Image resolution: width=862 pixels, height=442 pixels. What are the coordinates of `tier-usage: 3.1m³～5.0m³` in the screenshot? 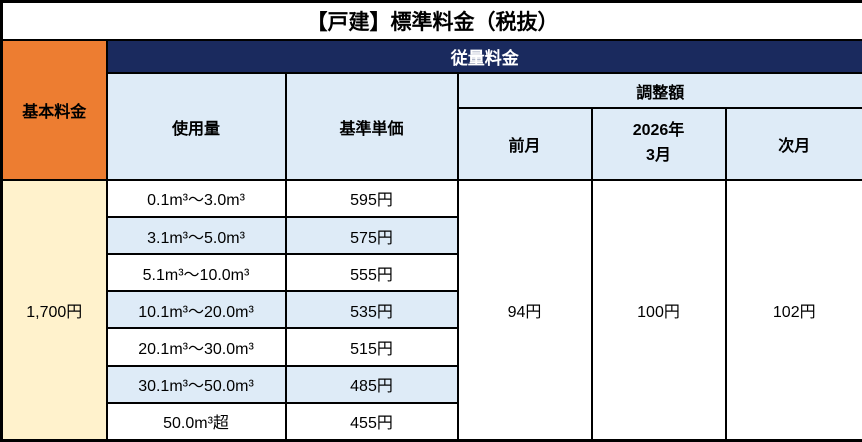 It's located at (196, 235).